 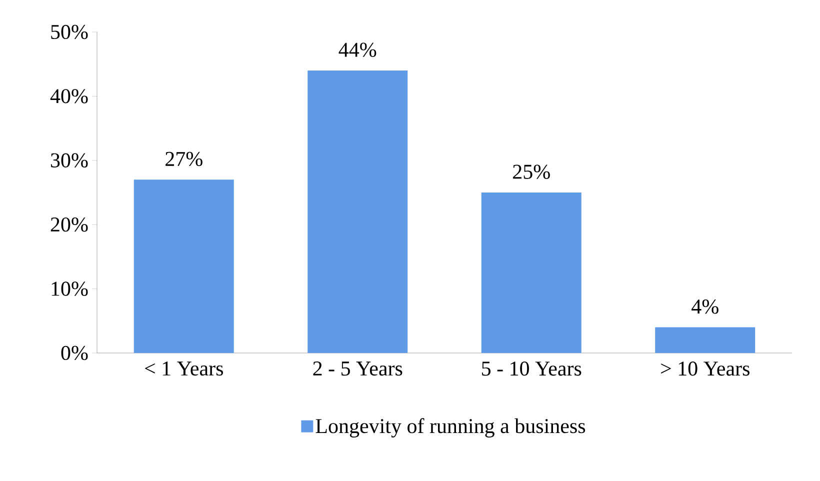 What do you see at coordinates (451, 428) in the screenshot?
I see `legend-label: Longevity of running a business` at bounding box center [451, 428].